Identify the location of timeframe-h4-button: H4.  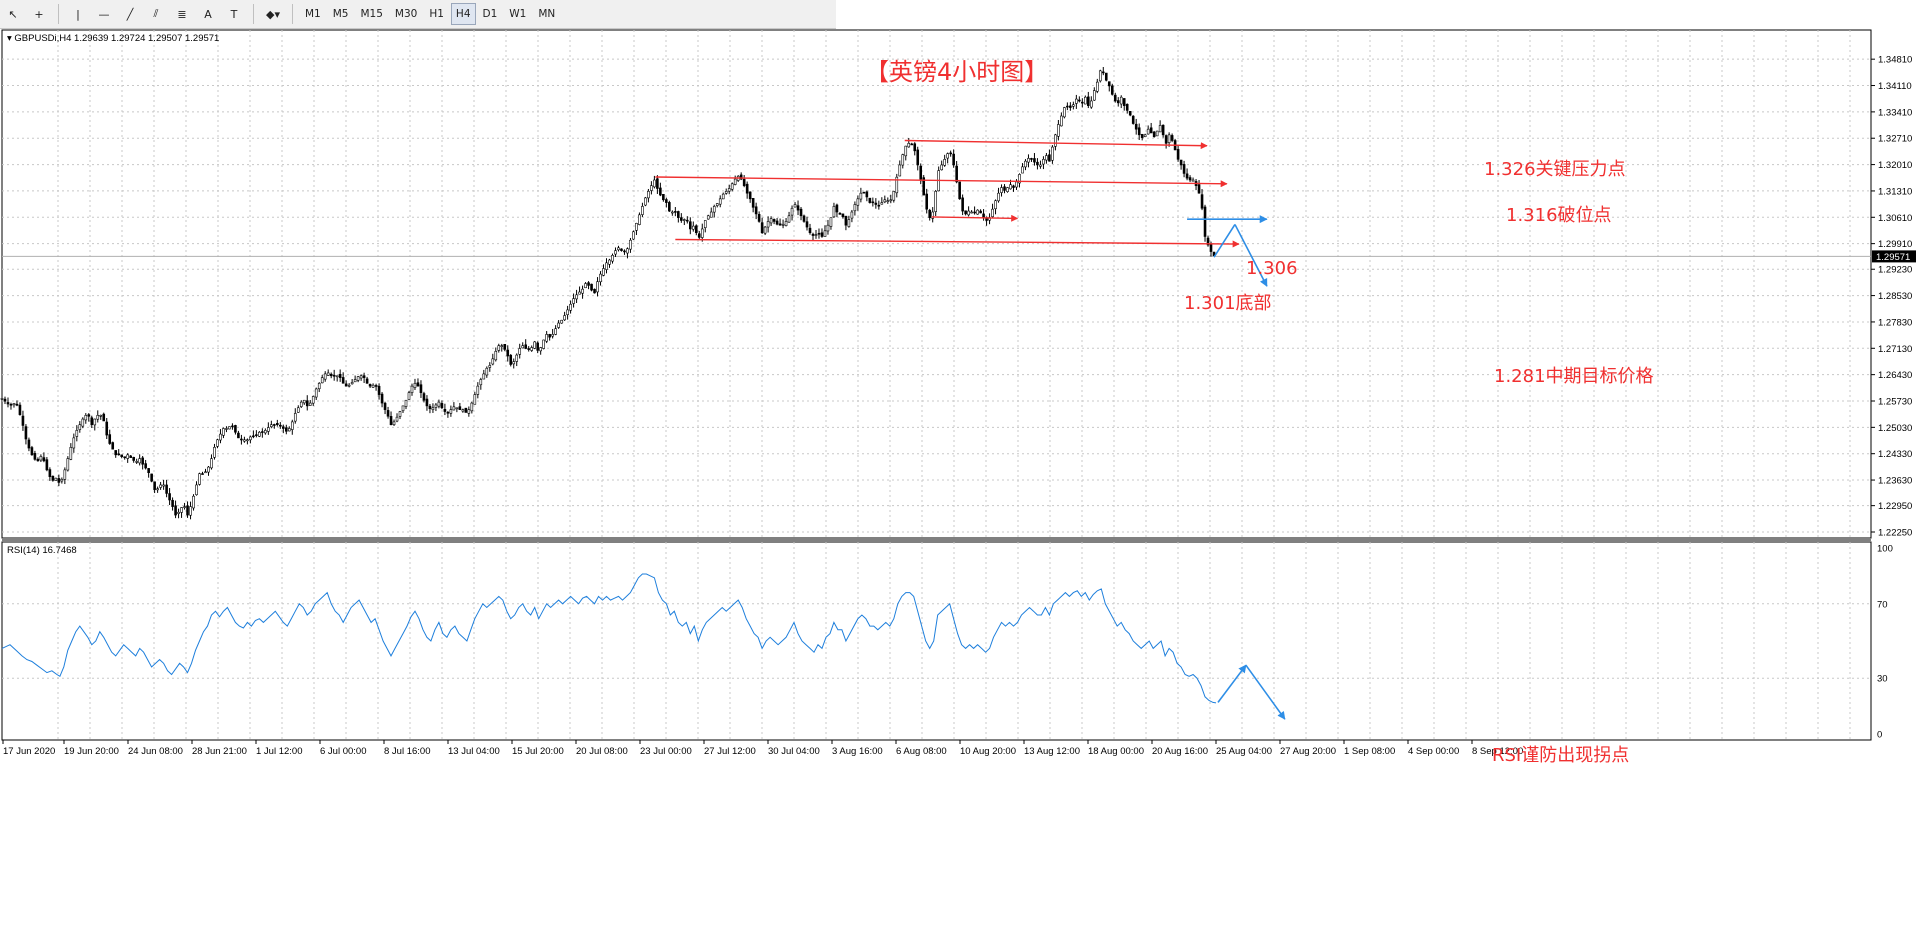
(463, 14).